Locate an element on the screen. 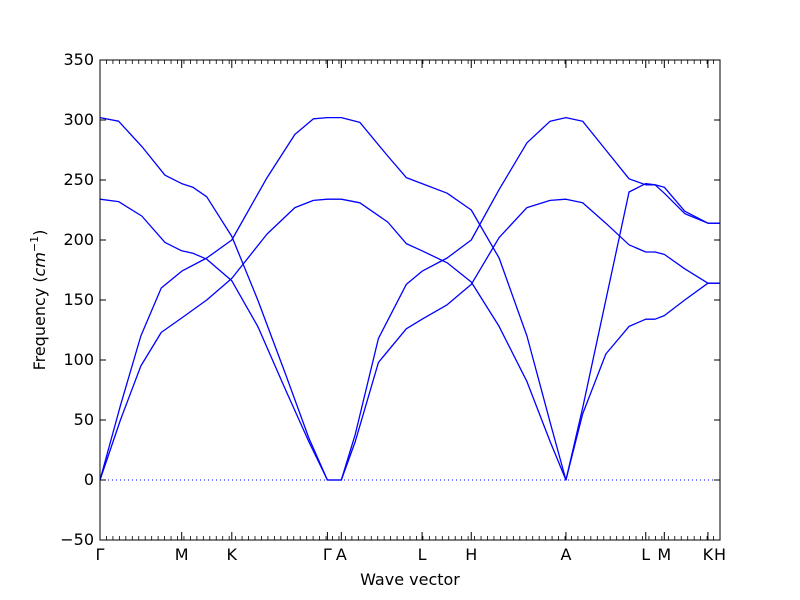 Image resolution: width=800 pixels, height=600 pixels. x-axis-label: Wave vector is located at coordinates (410, 579).